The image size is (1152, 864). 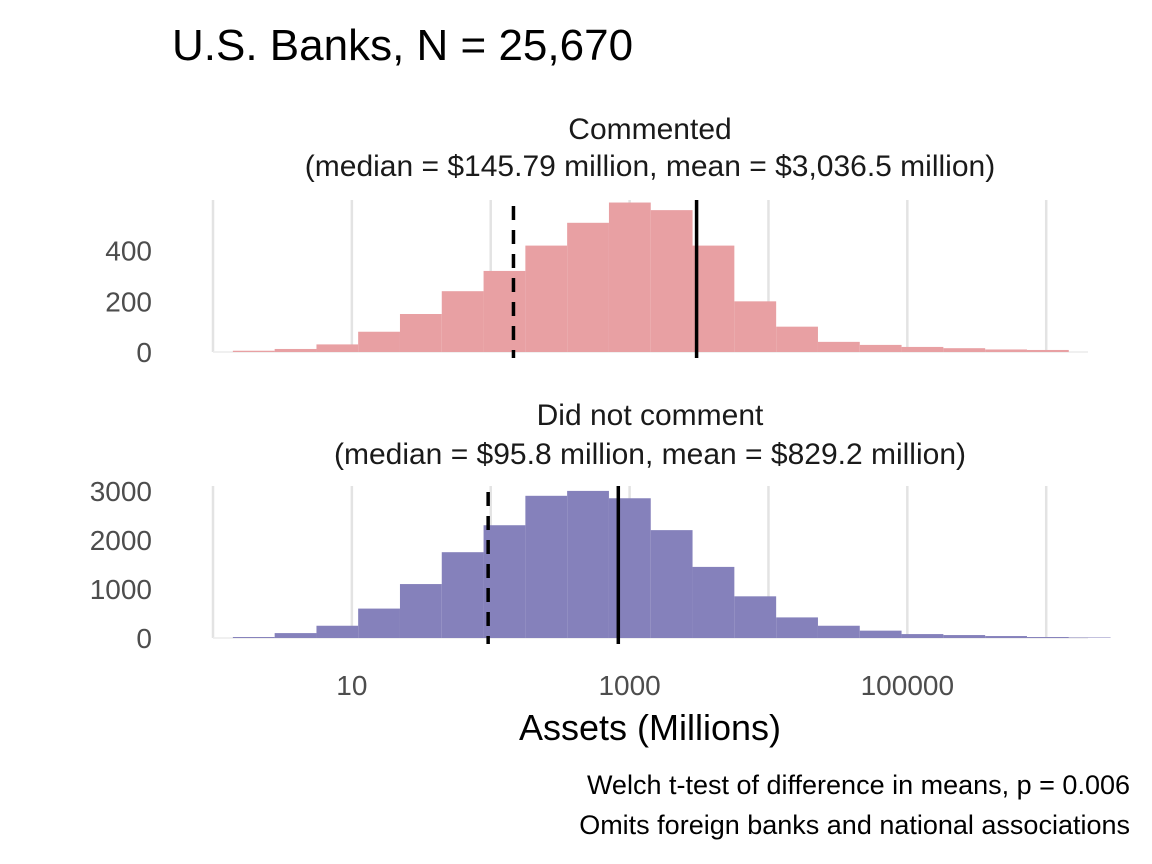 I want to click on facet-label-did-not-comment: Did not comment, so click(x=650, y=415).